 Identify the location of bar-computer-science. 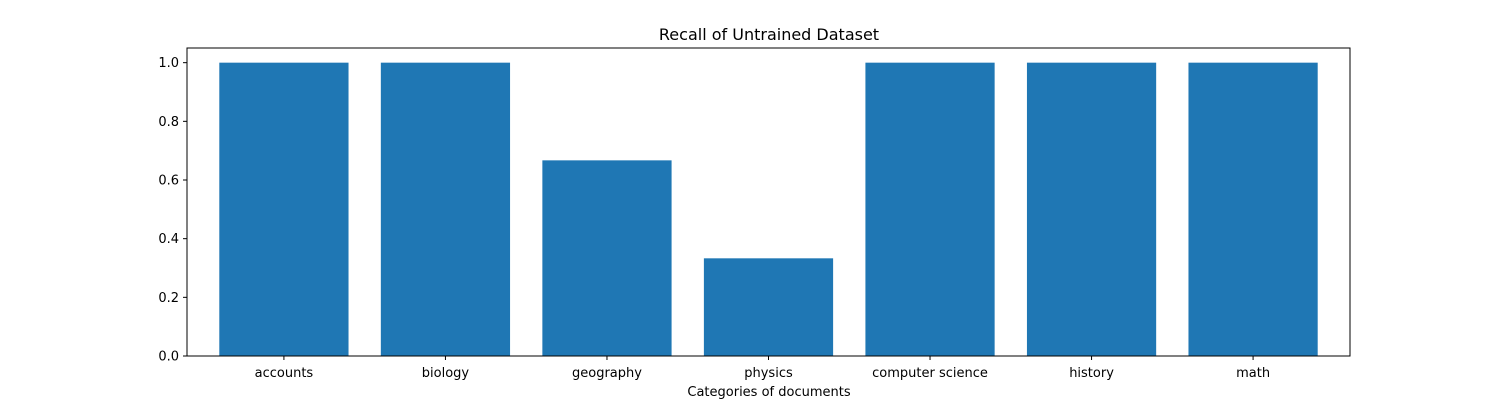
(930, 209).